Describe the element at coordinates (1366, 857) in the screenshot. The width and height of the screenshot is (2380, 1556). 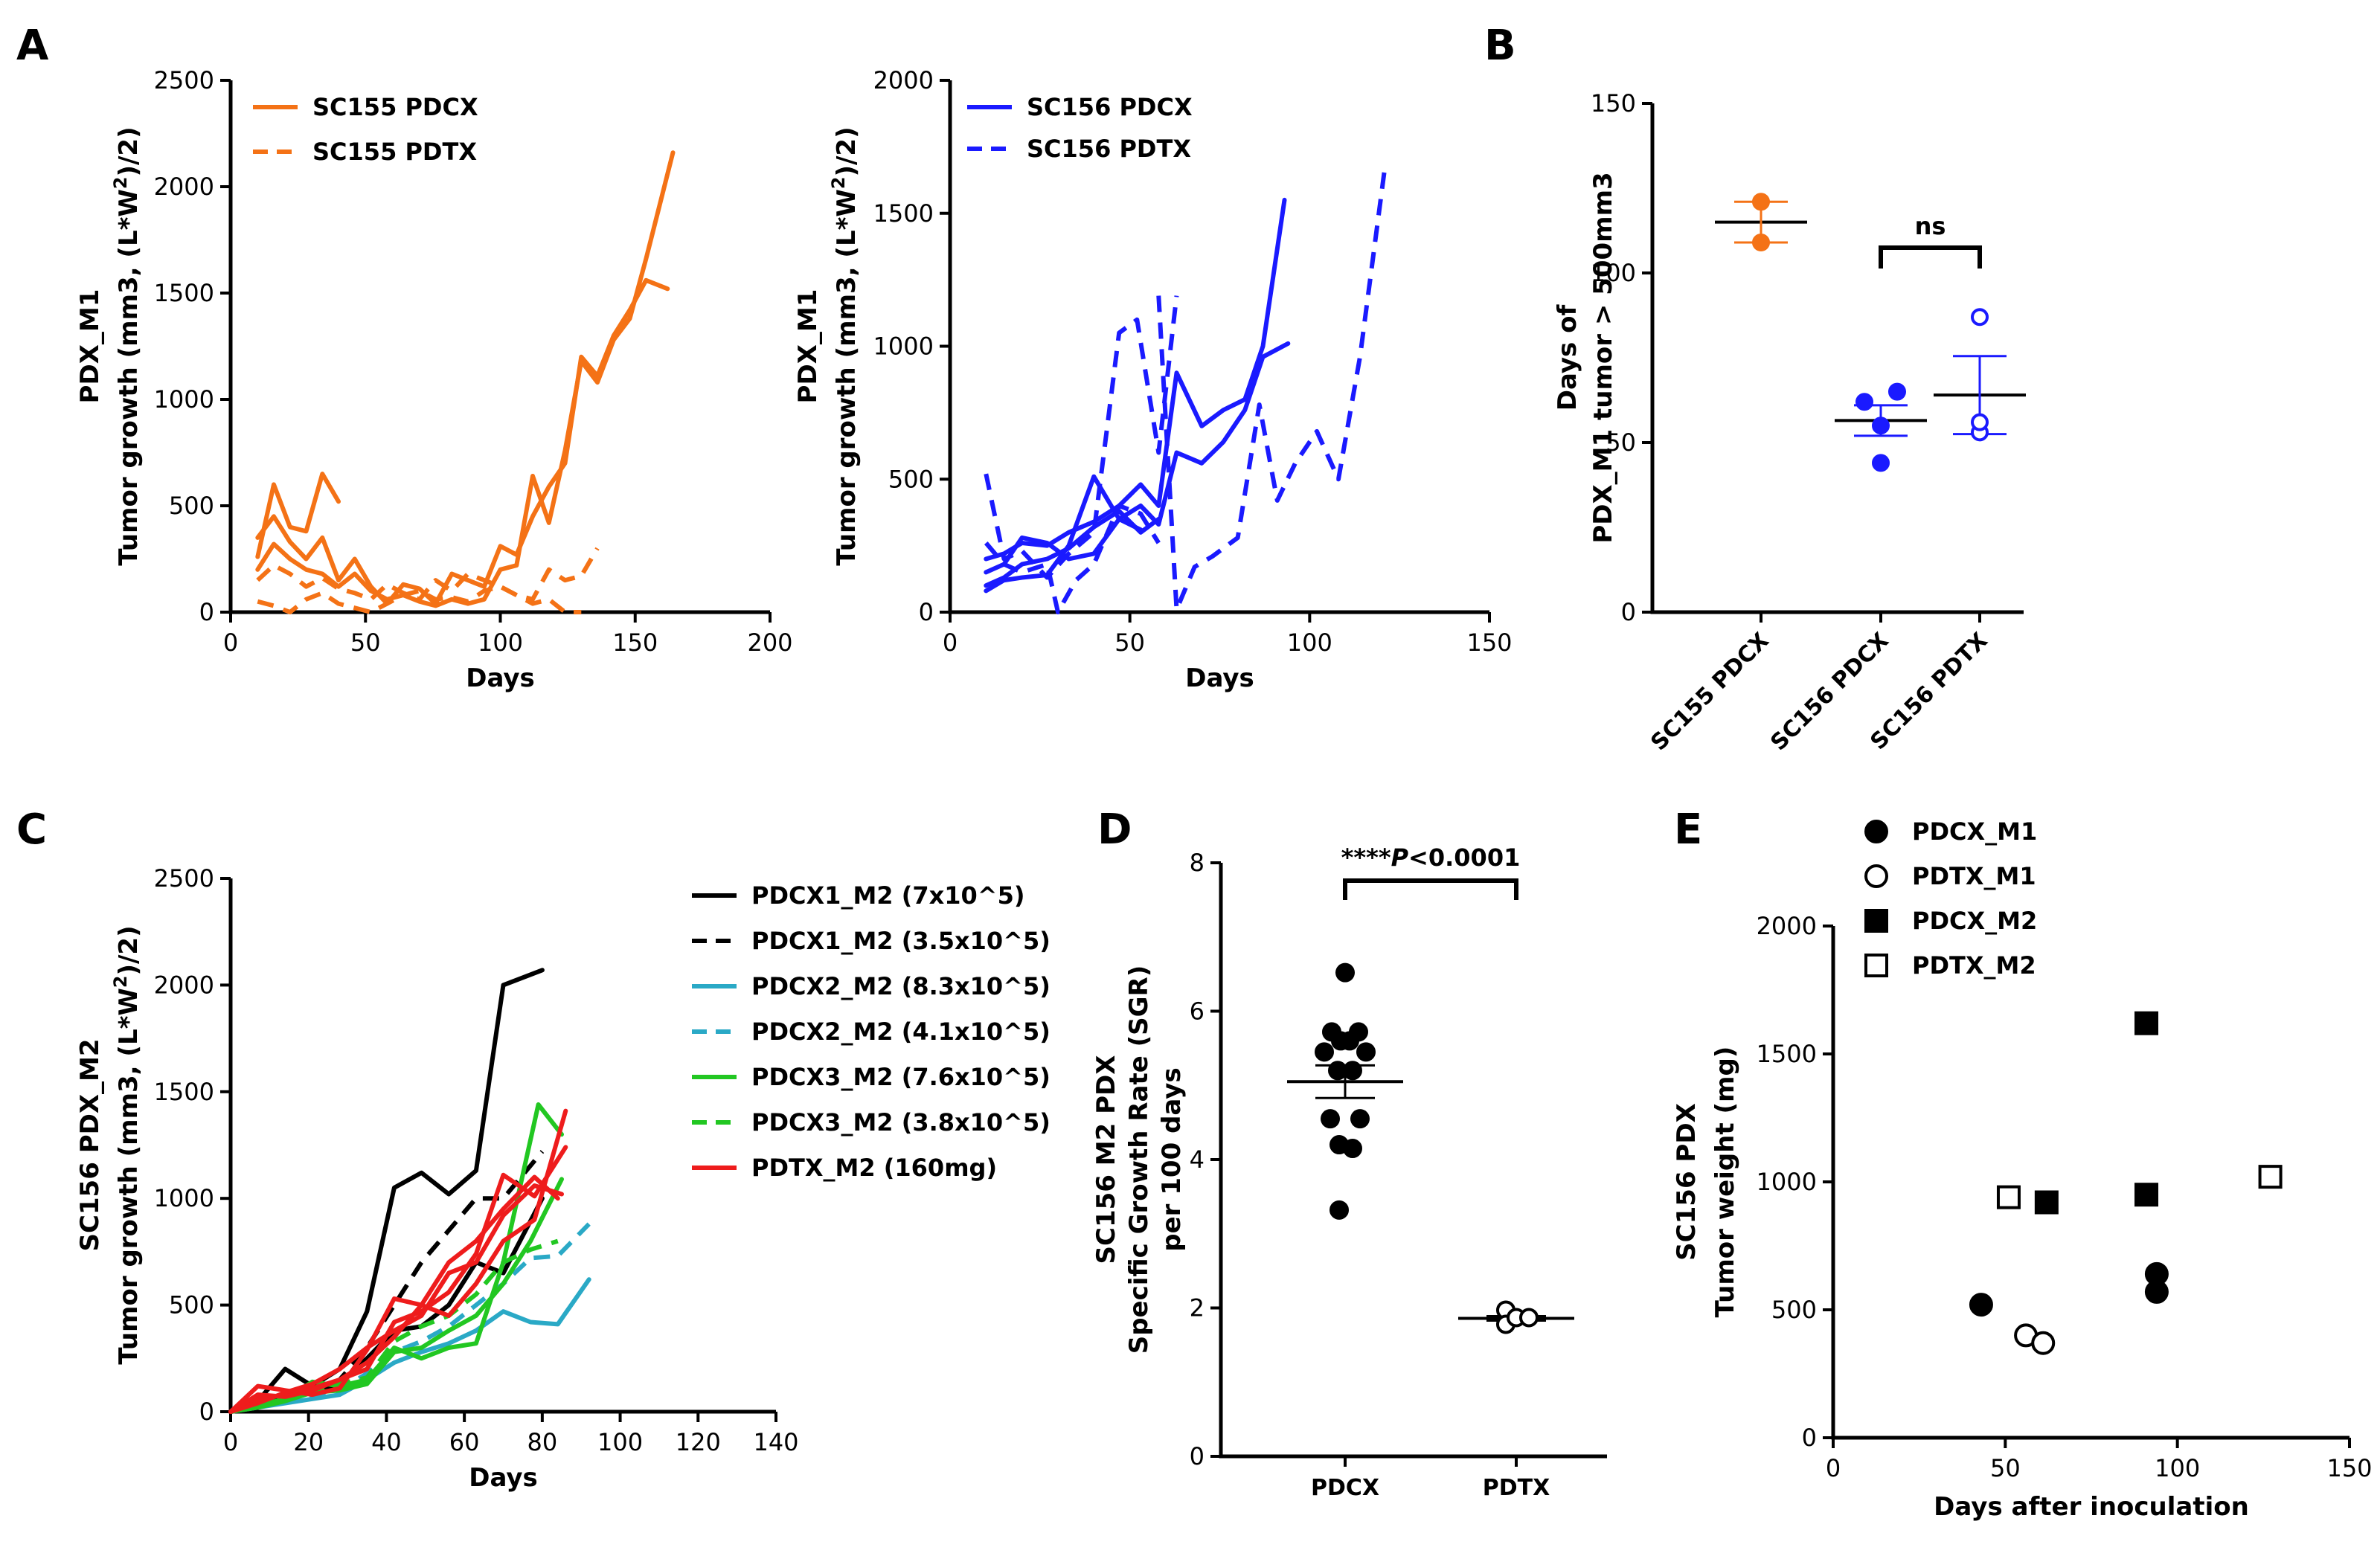
I see `significance-label-part: ****` at that location.